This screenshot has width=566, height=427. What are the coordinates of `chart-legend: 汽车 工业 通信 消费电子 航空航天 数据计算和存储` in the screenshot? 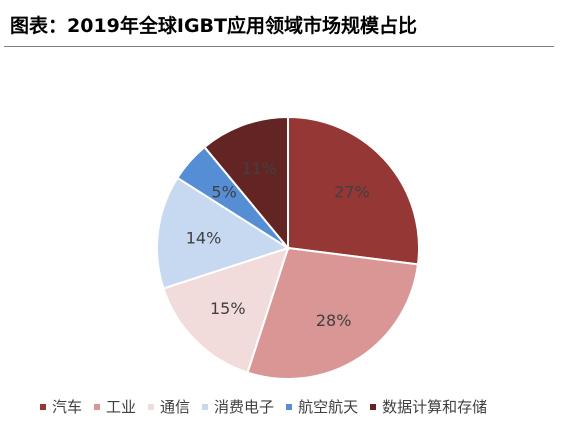 It's located at (263, 406).